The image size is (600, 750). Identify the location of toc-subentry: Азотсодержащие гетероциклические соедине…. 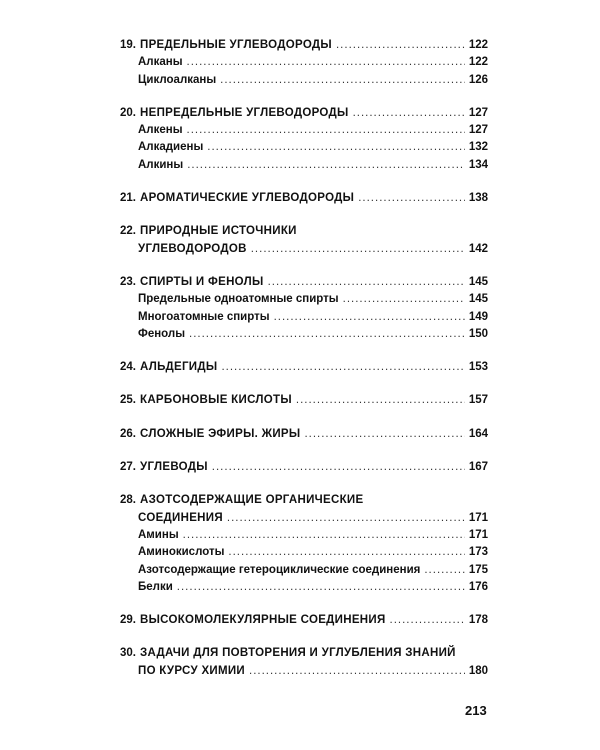
(304, 570).